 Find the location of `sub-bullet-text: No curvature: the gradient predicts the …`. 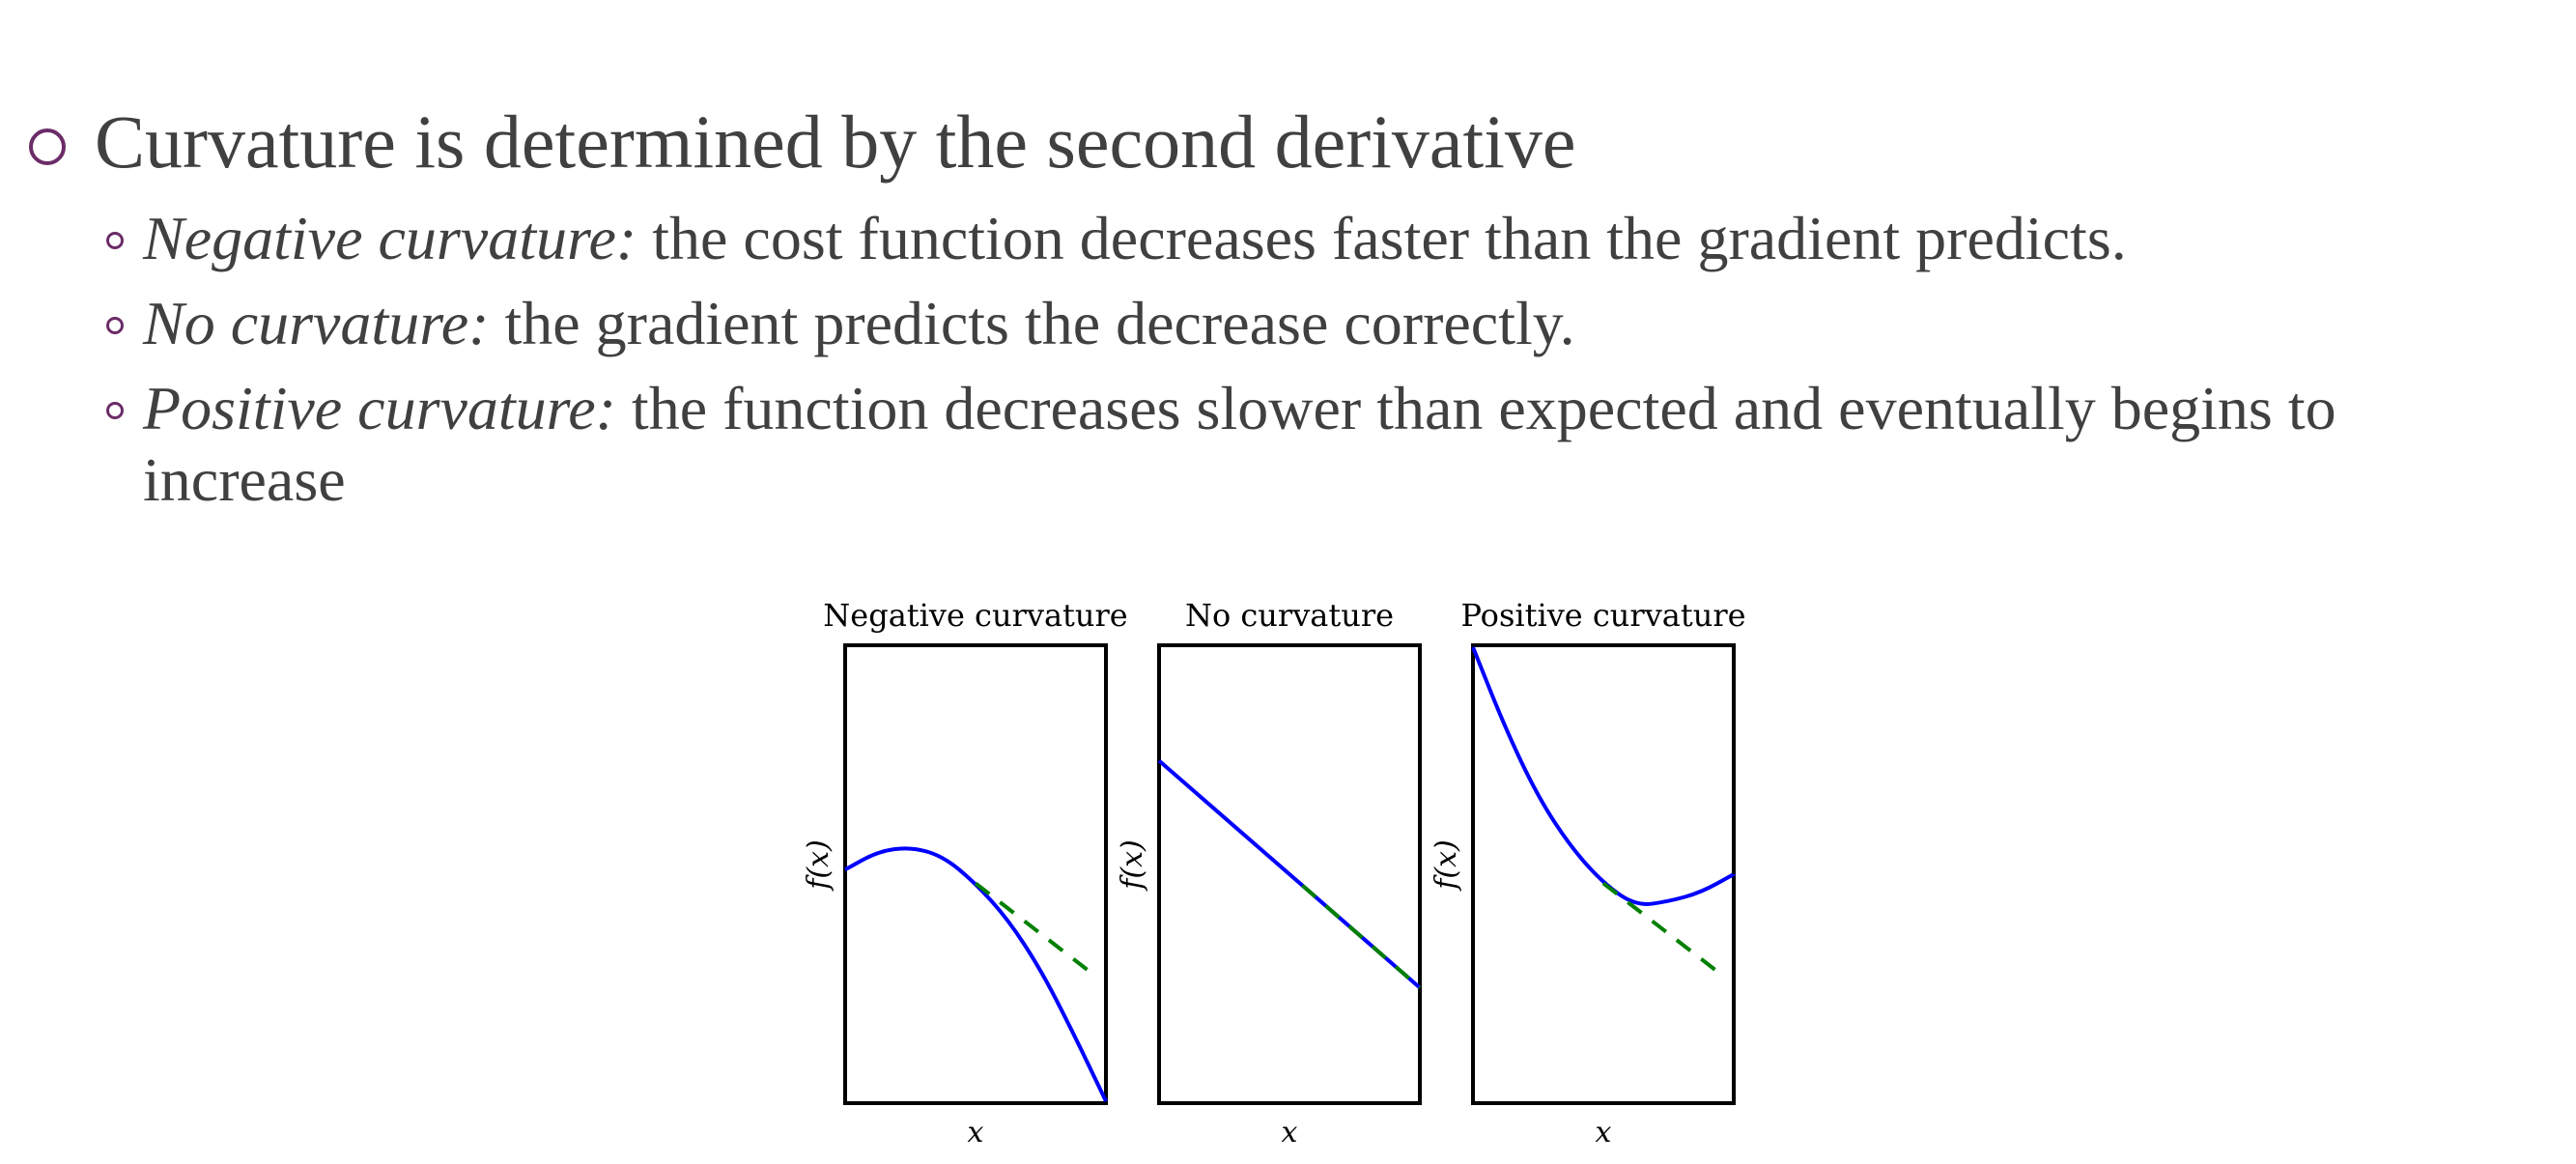

sub-bullet-text: No curvature: the gradient predicts the … is located at coordinates (1308, 324).